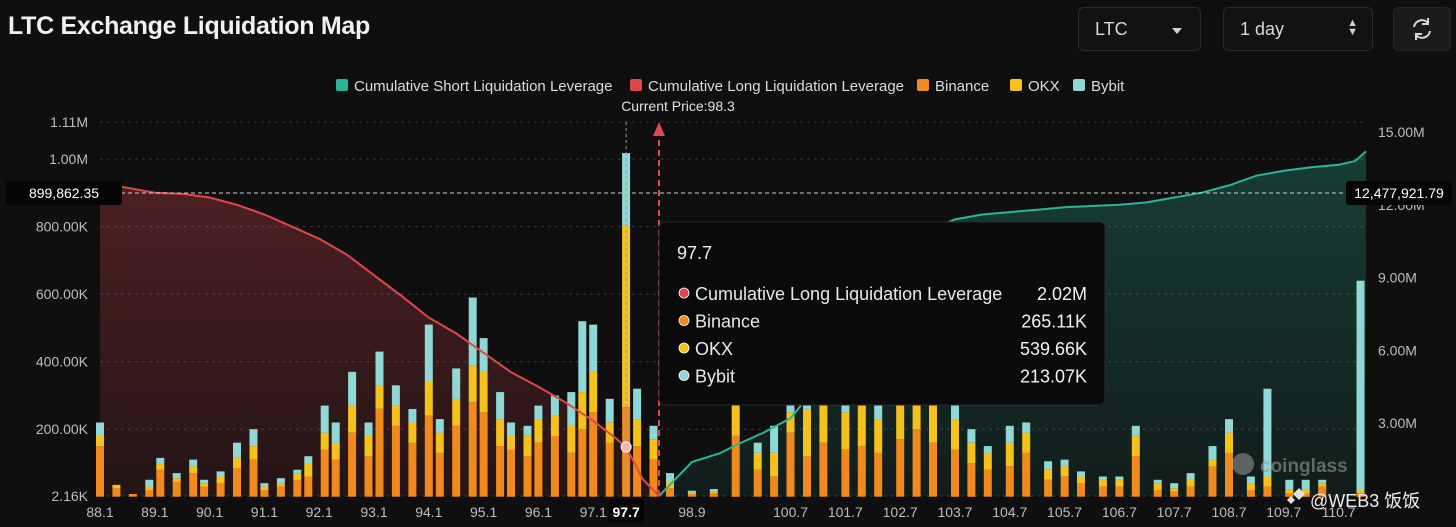 The height and width of the screenshot is (527, 1456). What do you see at coordinates (1009, 512) in the screenshot?
I see `x-tick: 104.7` at bounding box center [1009, 512].